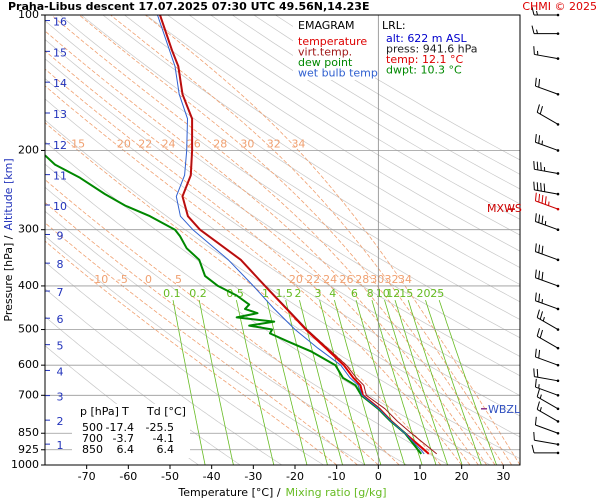 The width and height of the screenshot is (600, 500). What do you see at coordinates (406, 293) in the screenshot?
I see `mixing-ratio-label: 15` at bounding box center [406, 293].